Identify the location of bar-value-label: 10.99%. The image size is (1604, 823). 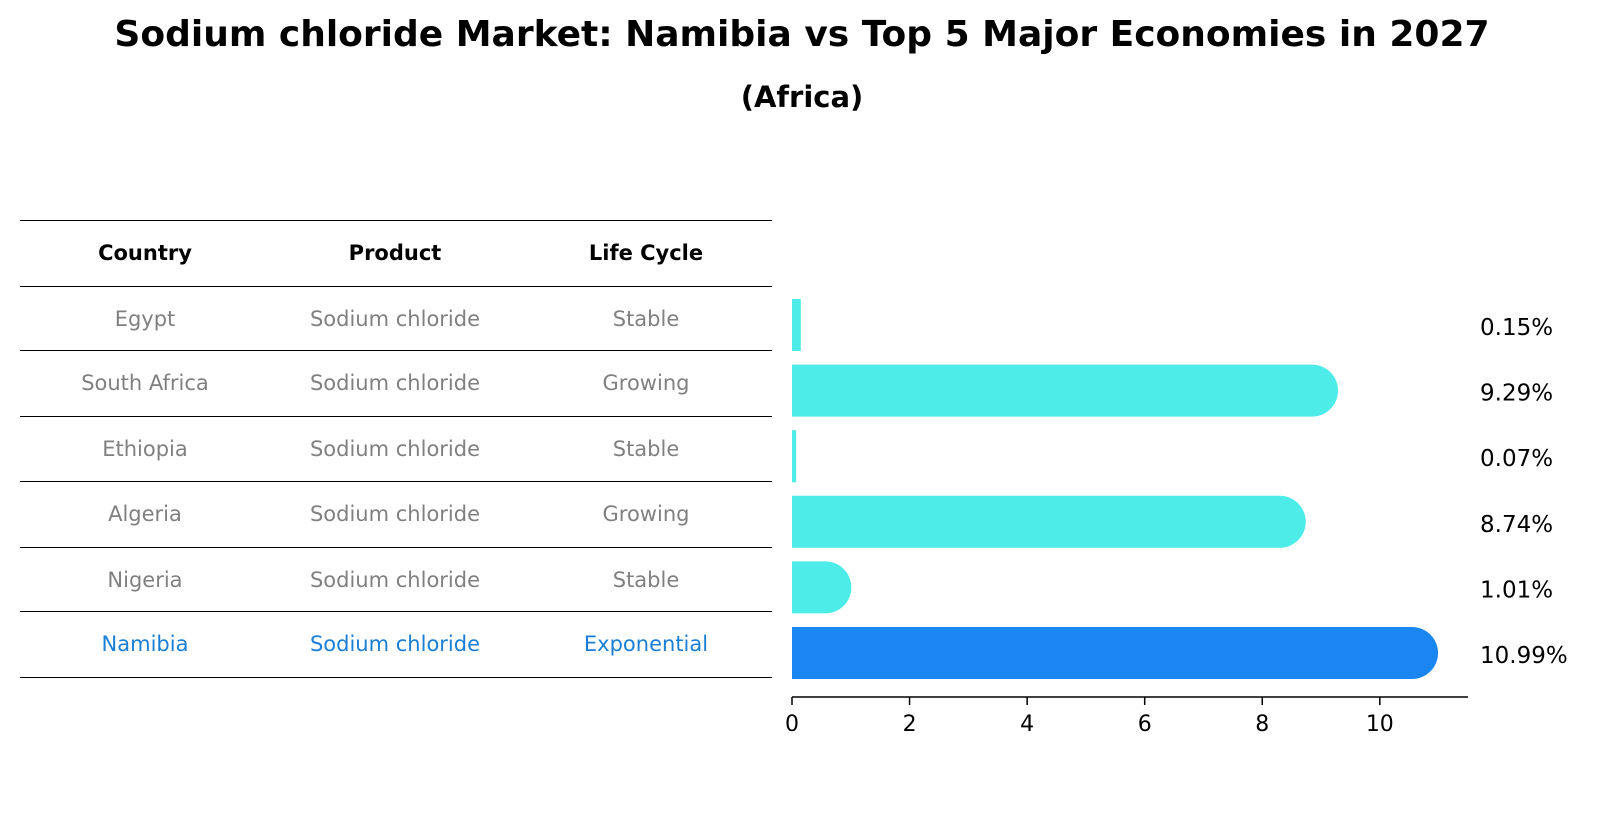
(1524, 656).